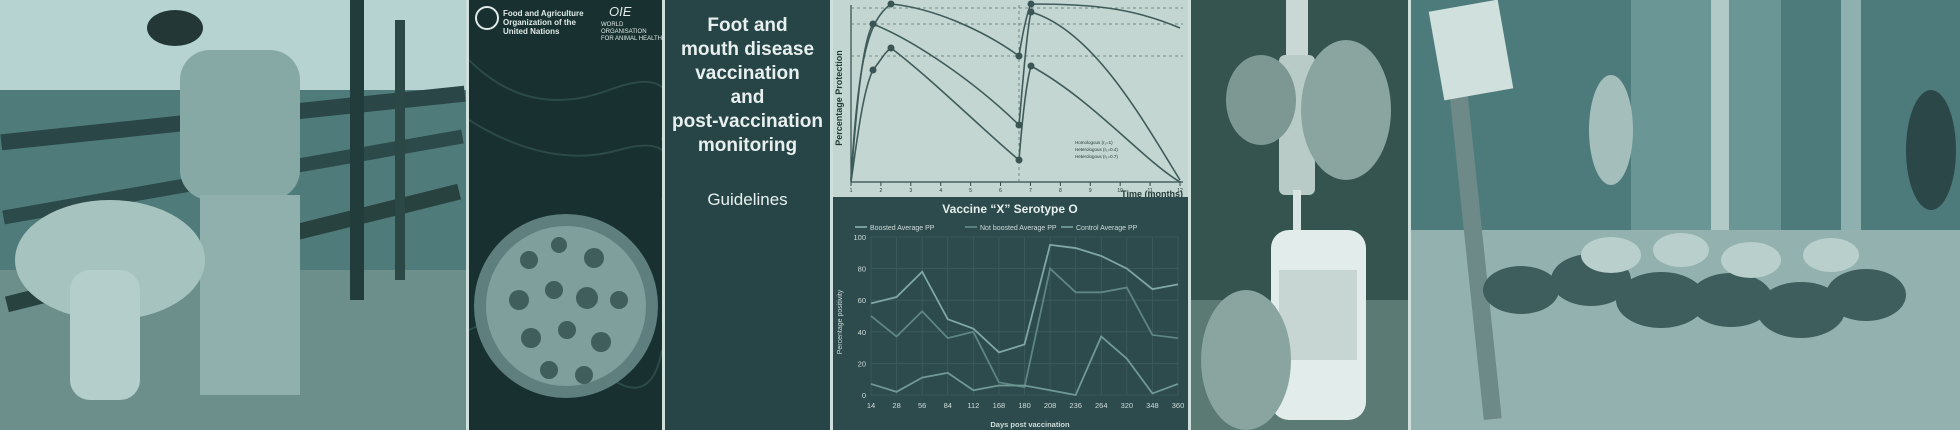  I want to click on oie-line2: FOR ANIMAL HEALTH, so click(631, 39).